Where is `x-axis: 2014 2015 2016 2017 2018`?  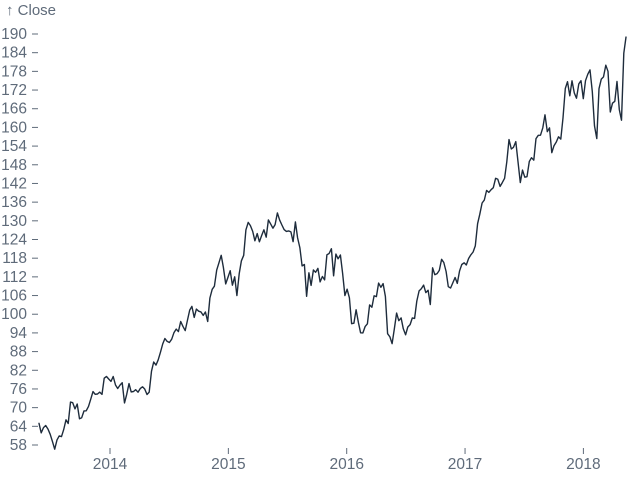 x-axis: 2014 2015 2016 2017 2018 is located at coordinates (347, 460).